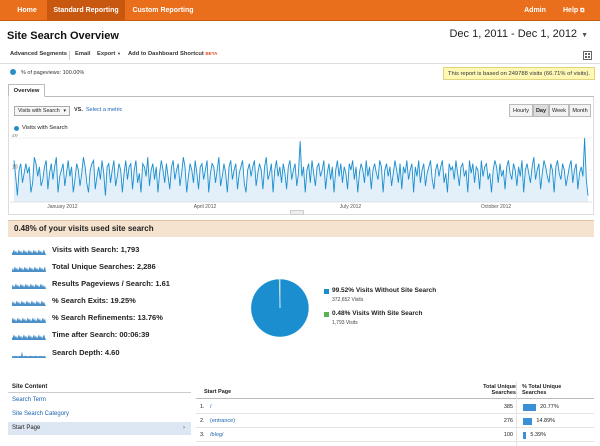 The image size is (600, 446). What do you see at coordinates (39, 54) in the screenshot?
I see `advanced-segments-button: Advanced Segments` at bounding box center [39, 54].